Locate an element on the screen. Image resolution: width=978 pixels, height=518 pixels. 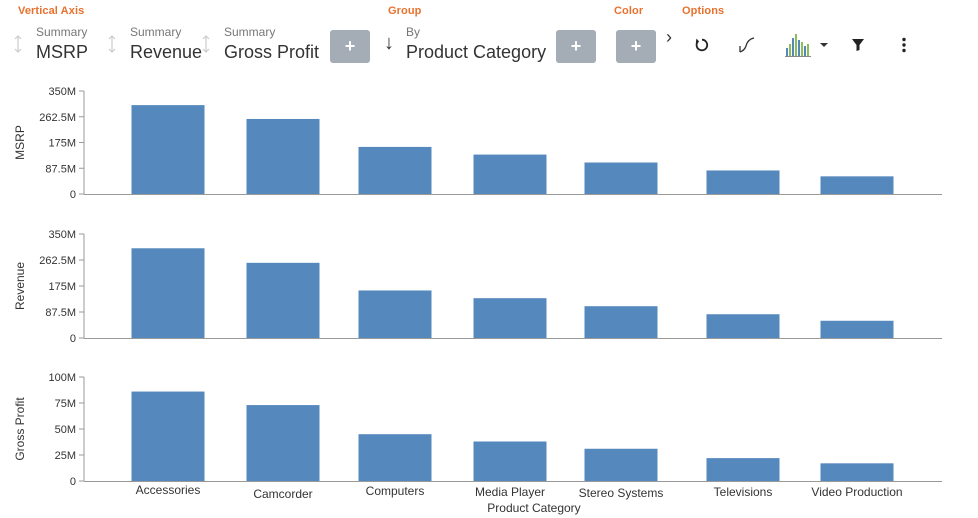
reset-icon is located at coordinates (702, 45).